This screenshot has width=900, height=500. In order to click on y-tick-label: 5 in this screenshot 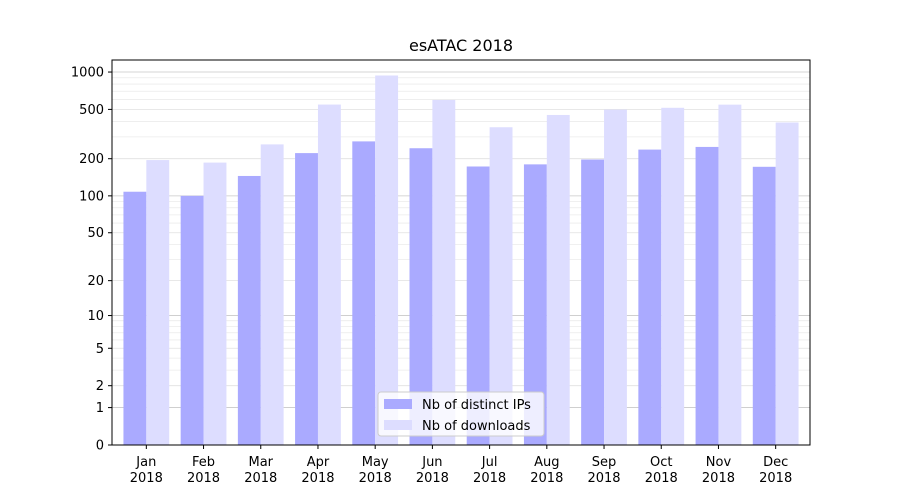, I will do `click(100, 349)`.